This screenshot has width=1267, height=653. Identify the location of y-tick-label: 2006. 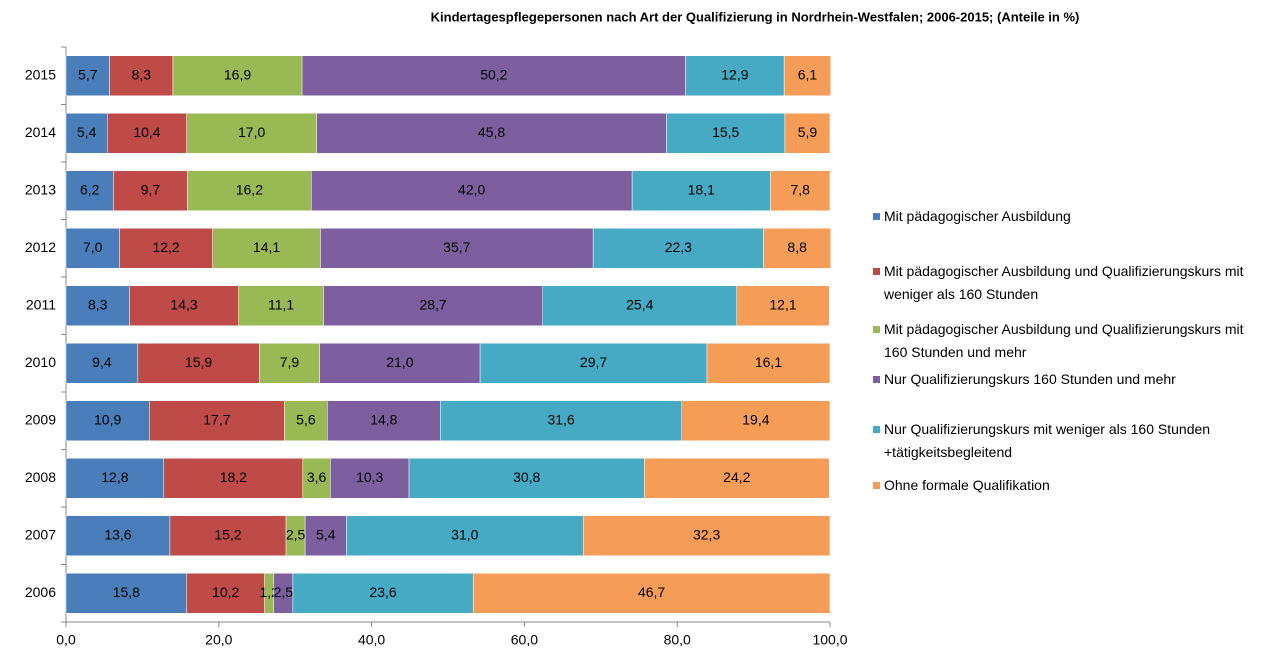
(40, 592).